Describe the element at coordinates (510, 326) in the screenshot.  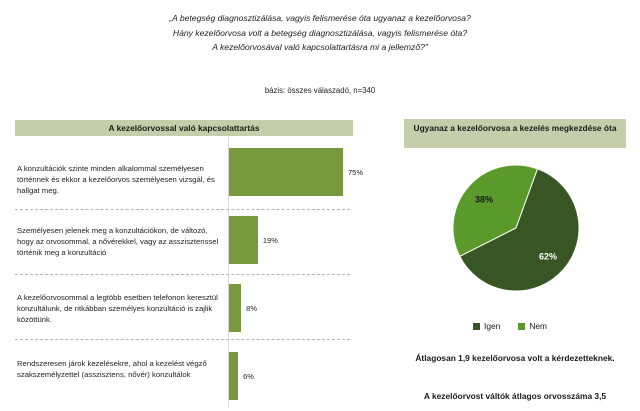
I see `pie-legend: Igen Nem` at that location.